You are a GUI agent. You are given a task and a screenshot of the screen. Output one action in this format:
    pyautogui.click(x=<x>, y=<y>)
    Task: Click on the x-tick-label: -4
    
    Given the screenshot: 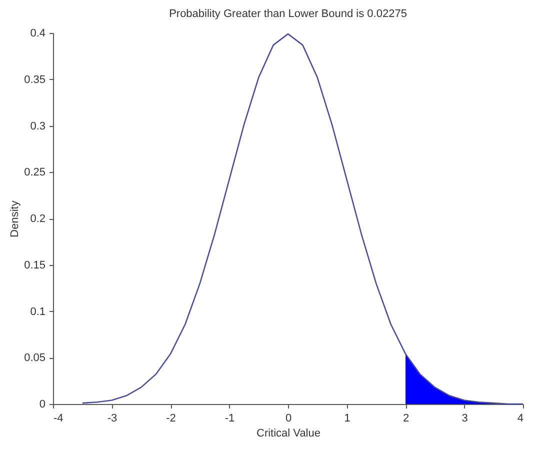 What is the action you would take?
    pyautogui.click(x=59, y=418)
    